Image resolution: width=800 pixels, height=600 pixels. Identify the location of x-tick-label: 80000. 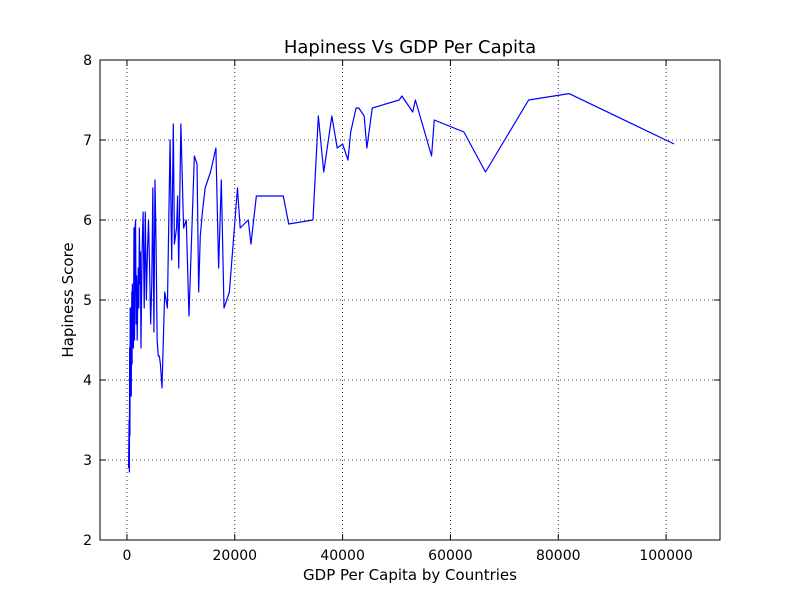
(558, 556).